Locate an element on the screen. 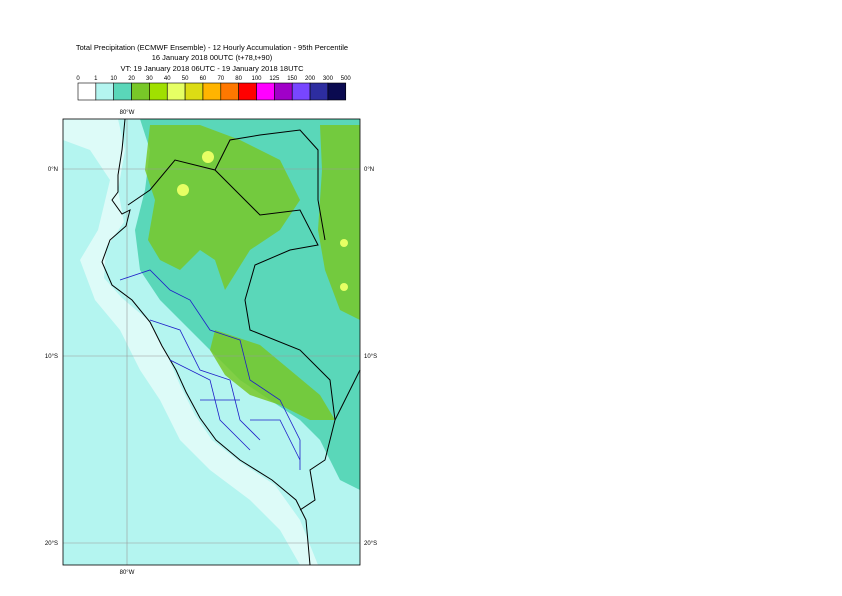  legend-label: 40 is located at coordinates (167, 79).